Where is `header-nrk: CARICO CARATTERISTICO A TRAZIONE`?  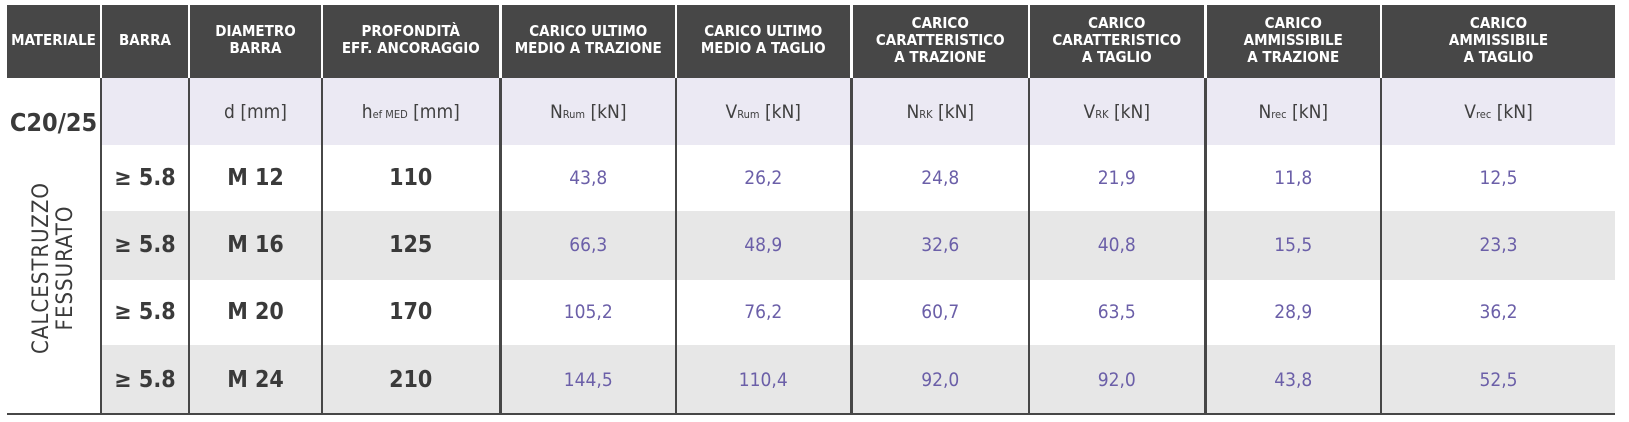 header-nrk: CARICO CARATTERISTICO A TRAZIONE is located at coordinates (939, 41).